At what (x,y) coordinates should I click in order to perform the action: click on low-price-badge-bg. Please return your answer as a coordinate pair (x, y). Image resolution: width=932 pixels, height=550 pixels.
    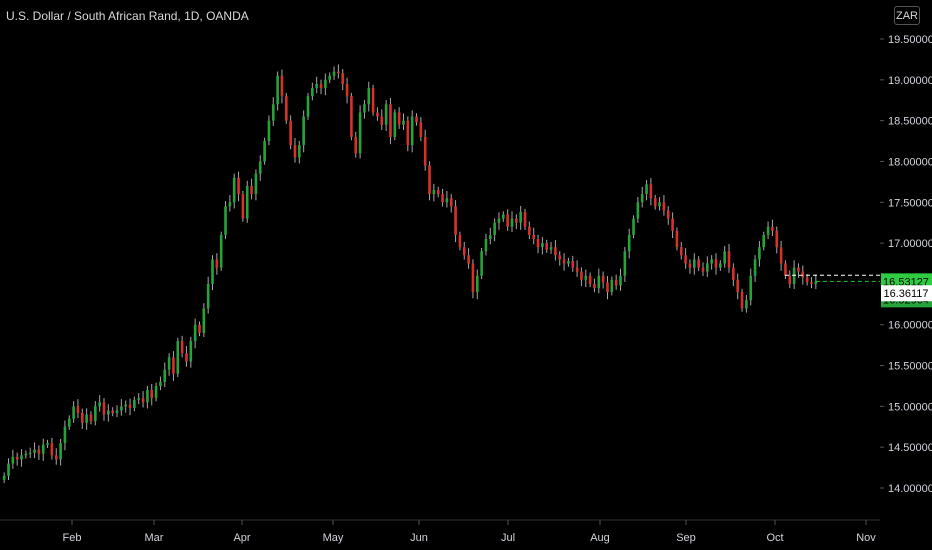
    Looking at the image, I should click on (906, 293).